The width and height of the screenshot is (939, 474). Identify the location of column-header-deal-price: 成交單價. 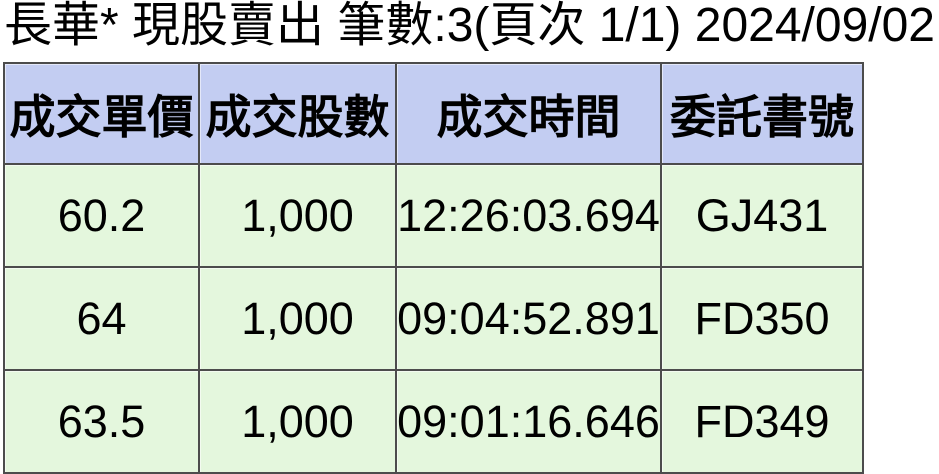
(101, 113).